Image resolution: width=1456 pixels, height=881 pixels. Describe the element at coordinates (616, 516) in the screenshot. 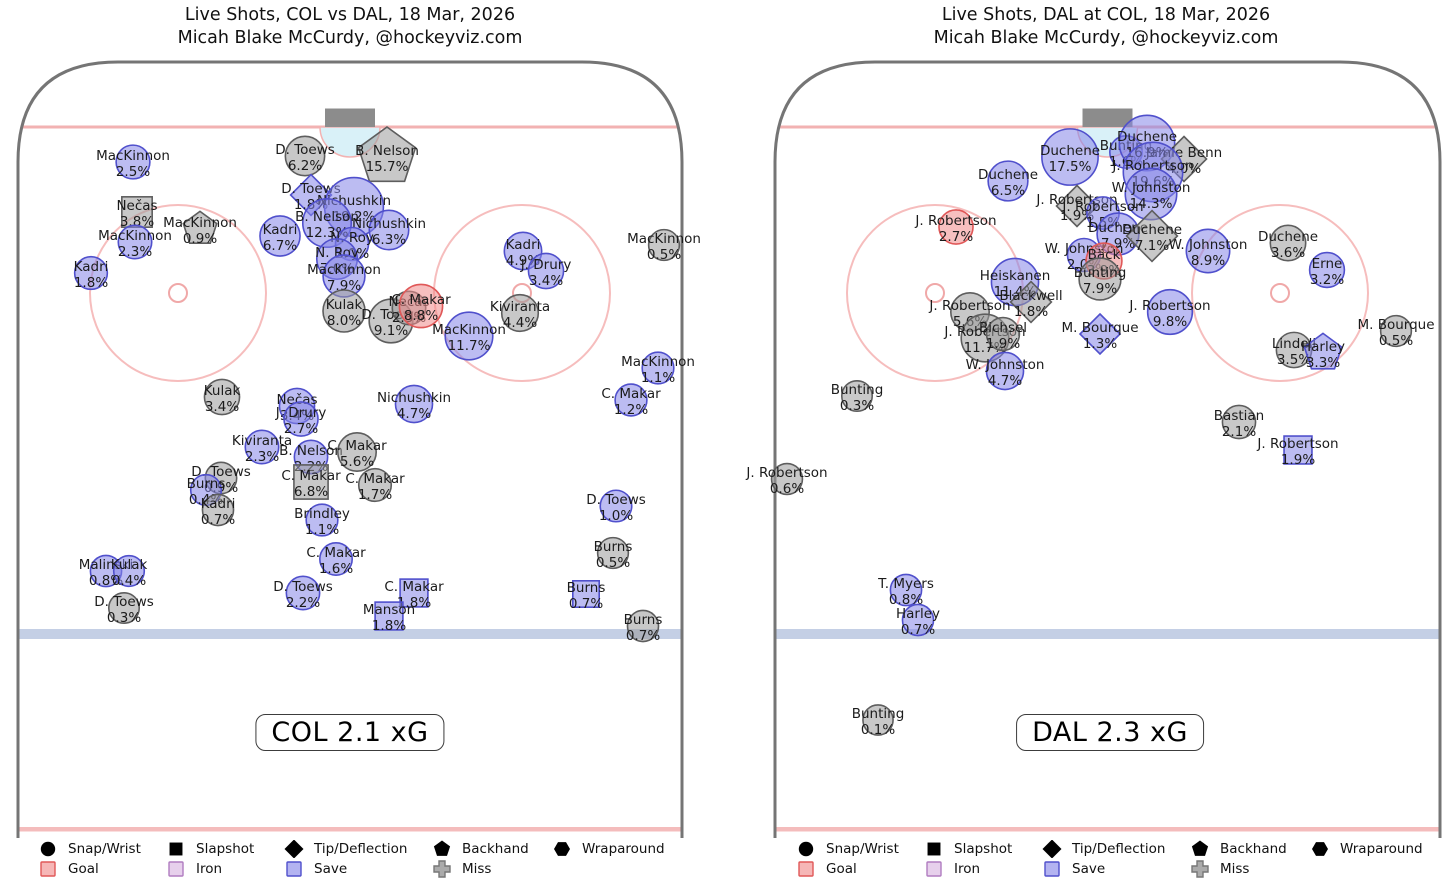

I see `shot-xg-label: 1.0%` at that location.